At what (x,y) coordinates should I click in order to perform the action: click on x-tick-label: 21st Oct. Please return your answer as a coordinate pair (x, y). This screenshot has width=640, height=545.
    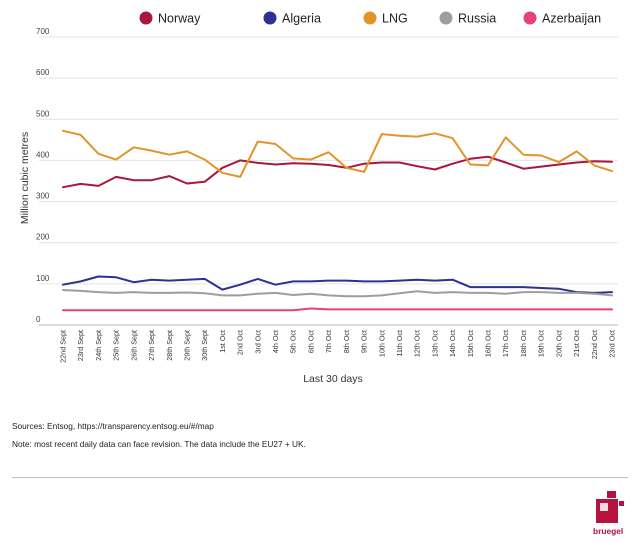
    Looking at the image, I should click on (576, 343).